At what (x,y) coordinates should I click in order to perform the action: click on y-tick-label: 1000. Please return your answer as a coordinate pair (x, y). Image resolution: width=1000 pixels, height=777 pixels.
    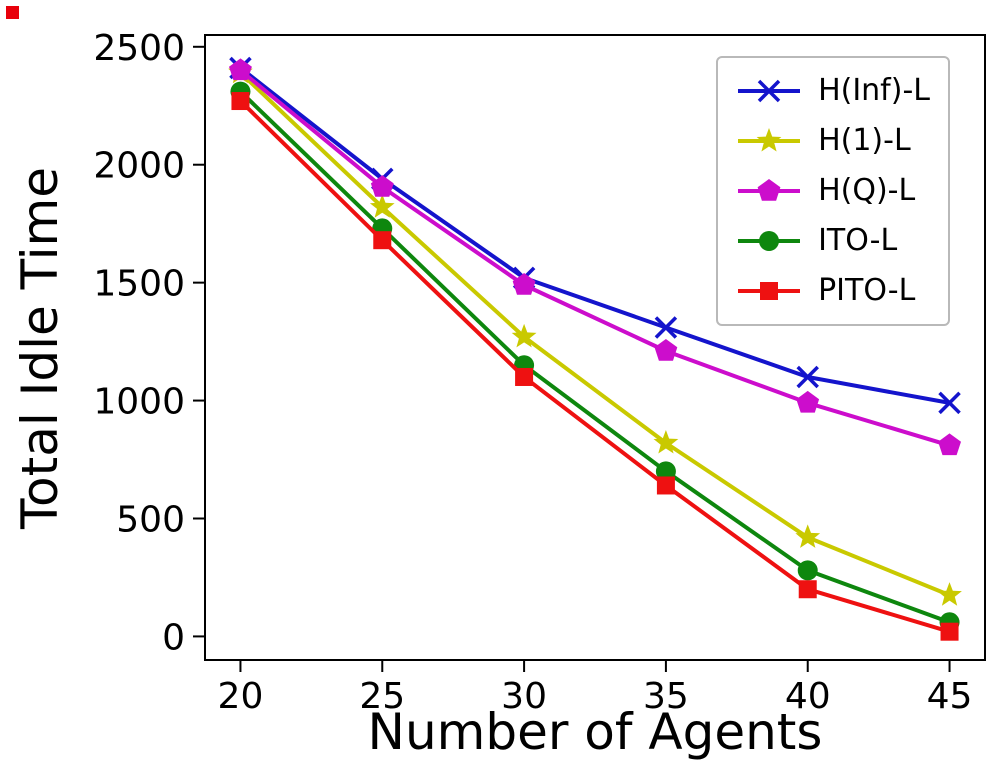
    Looking at the image, I should click on (139, 402).